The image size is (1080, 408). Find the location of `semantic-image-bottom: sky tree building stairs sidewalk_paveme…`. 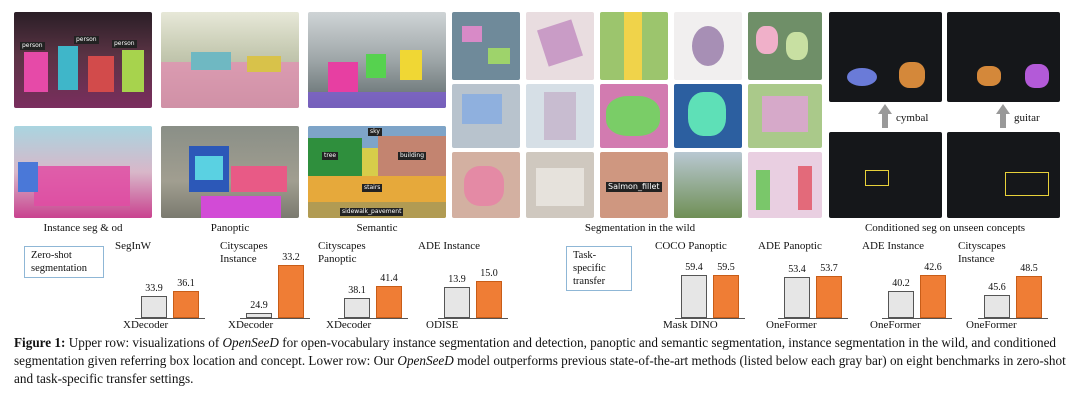

semantic-image-bottom: sky tree building stairs sidewalk_paveme… is located at coordinates (377, 172).